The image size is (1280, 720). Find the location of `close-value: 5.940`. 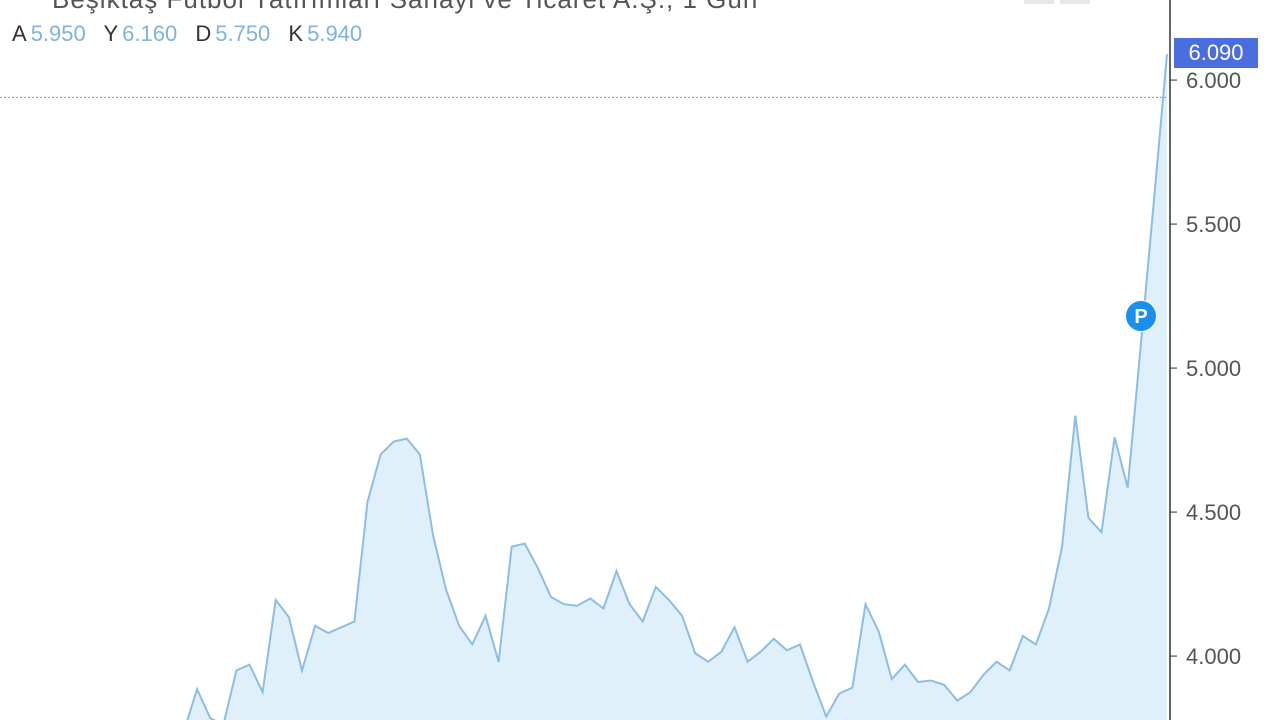

close-value: 5.940 is located at coordinates (335, 33).